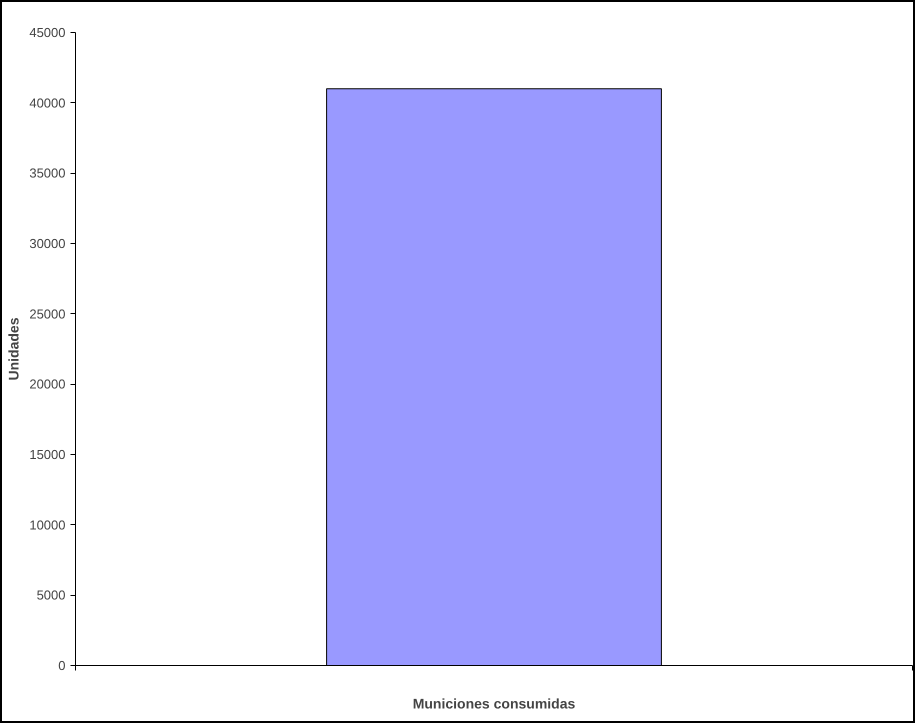 The width and height of the screenshot is (919, 727). What do you see at coordinates (62, 665) in the screenshot?
I see `y-tick-label: 0` at bounding box center [62, 665].